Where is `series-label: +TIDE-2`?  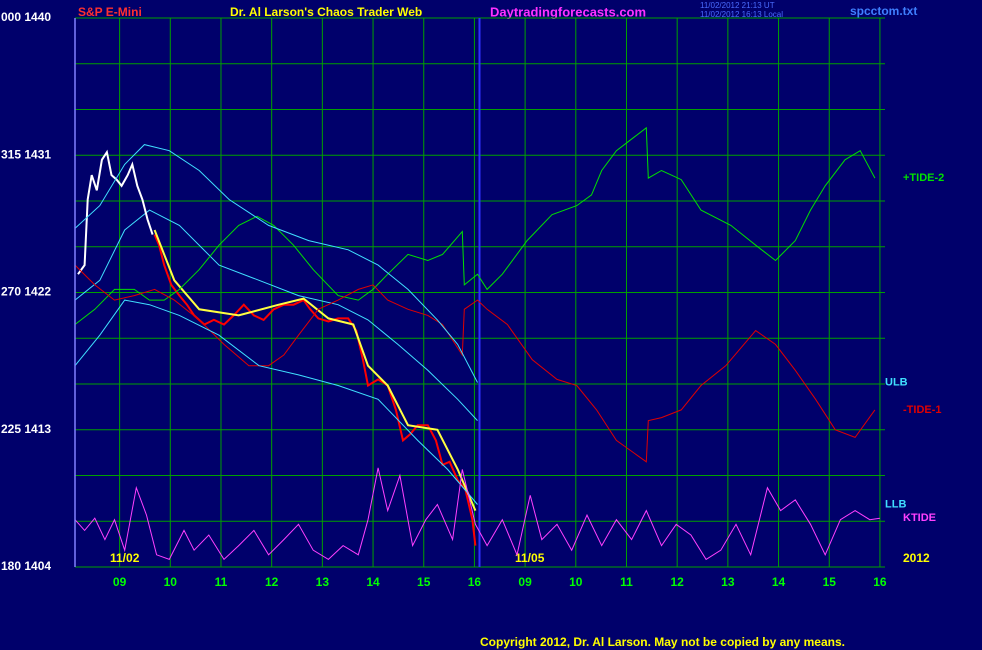
series-label: +TIDE-2 is located at coordinates (923, 178).